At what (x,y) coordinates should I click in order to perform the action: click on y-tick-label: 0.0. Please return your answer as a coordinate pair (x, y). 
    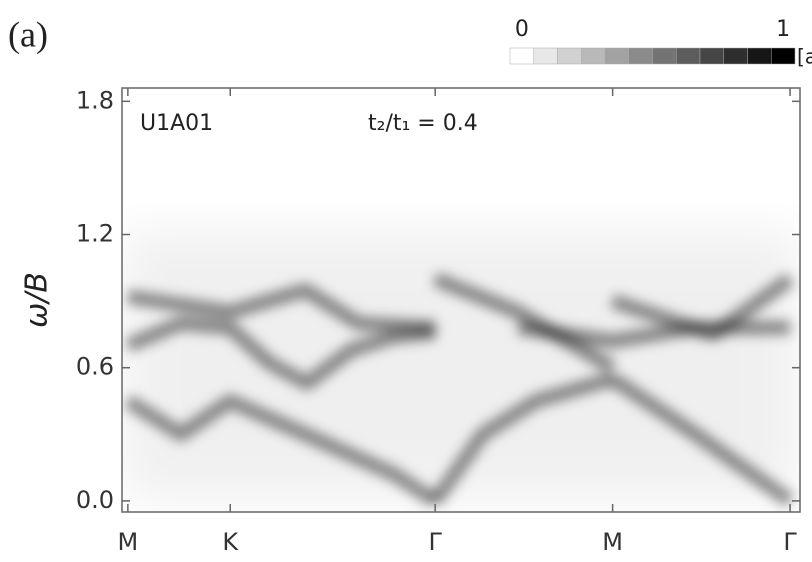
    Looking at the image, I should click on (95, 500).